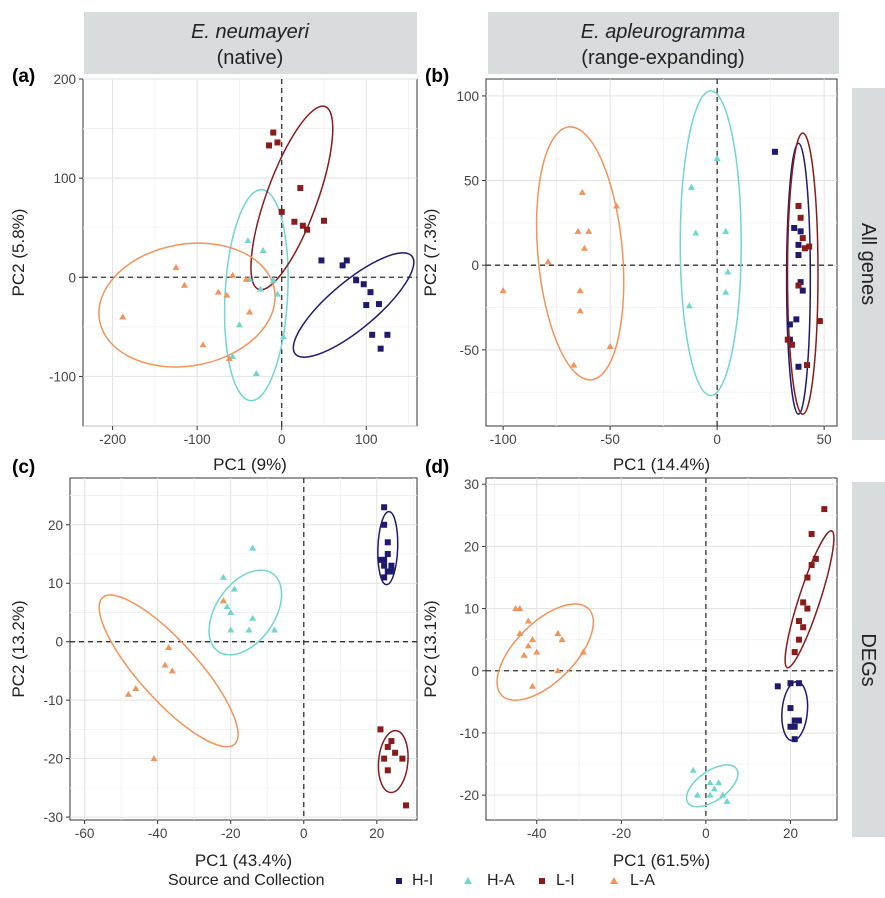  I want to click on panel-a-y-tick-label: 200, so click(64, 79).